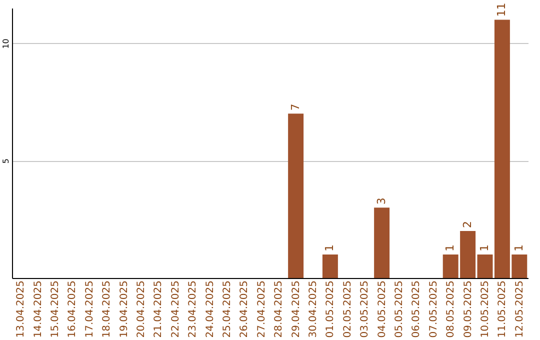  I want to click on x-tick-label: 07.05.2025, so click(434, 309).